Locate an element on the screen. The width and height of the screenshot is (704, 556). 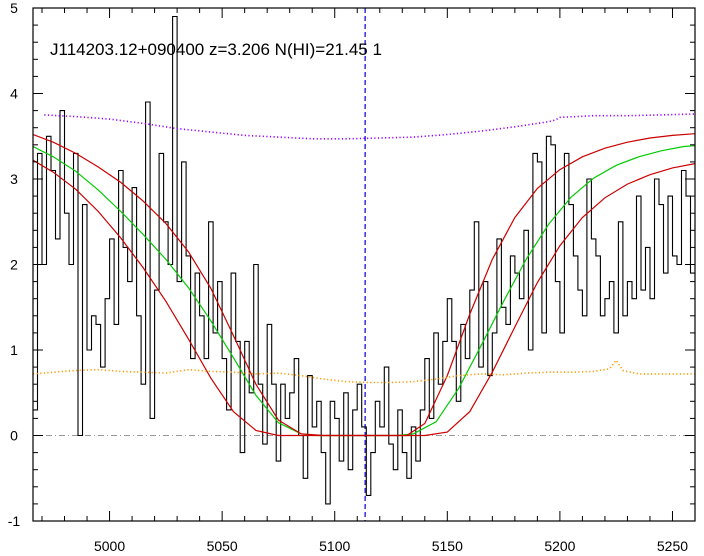
y-tick-label: 4 is located at coordinates (14, 94).